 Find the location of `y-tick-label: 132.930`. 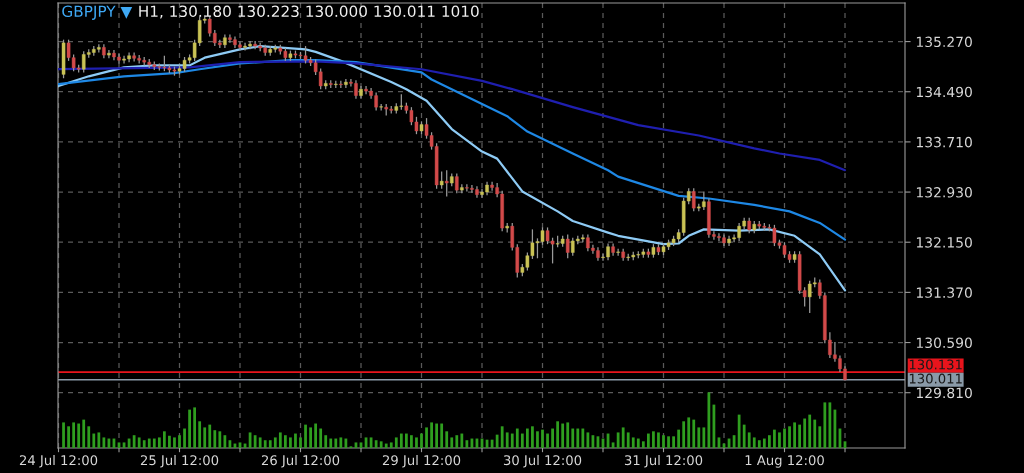

y-tick-label: 132.930 is located at coordinates (944, 192).